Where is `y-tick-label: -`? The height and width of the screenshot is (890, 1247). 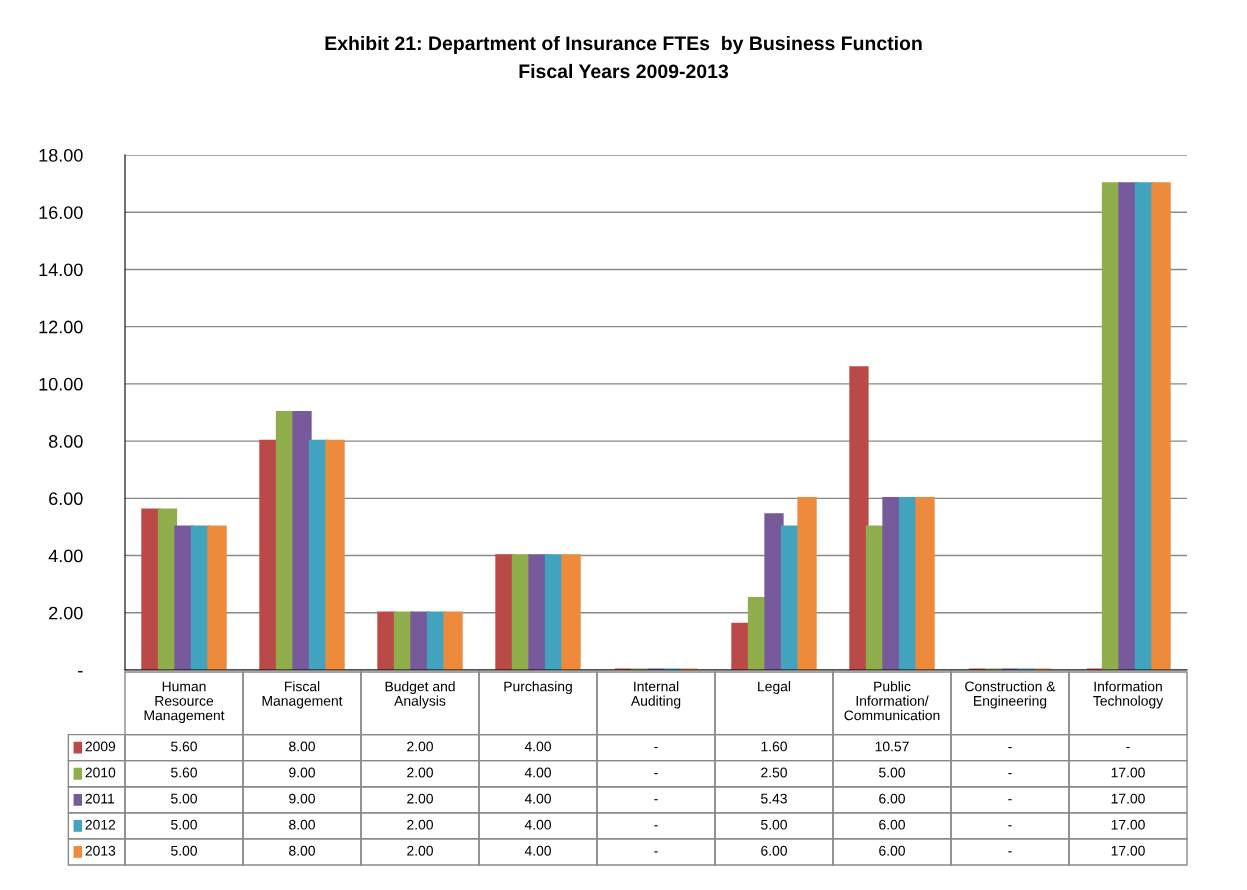
y-tick-label: - is located at coordinates (80, 672).